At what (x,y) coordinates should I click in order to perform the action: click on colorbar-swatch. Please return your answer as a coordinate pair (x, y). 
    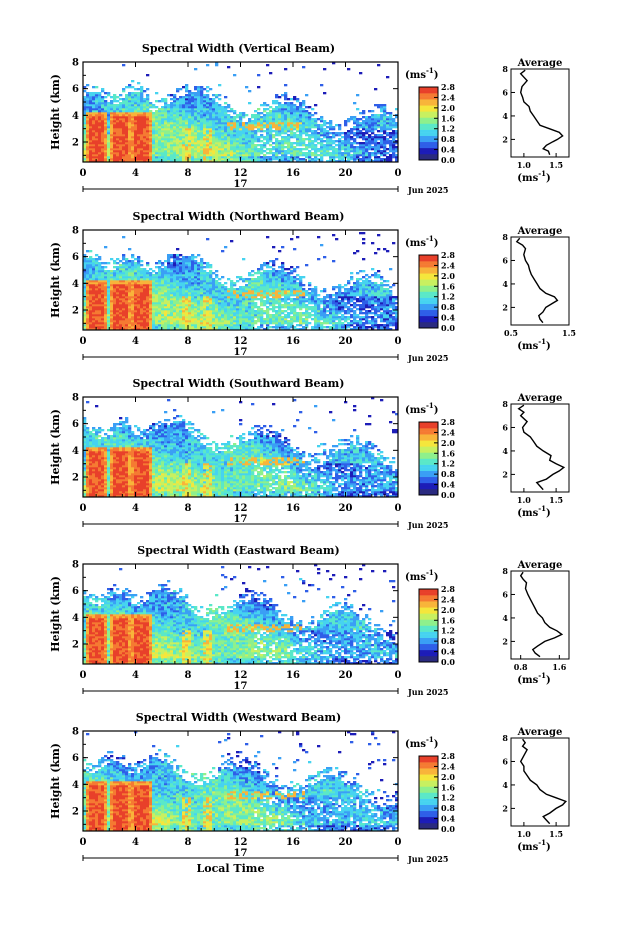
    Looking at the image, I should click on (428, 134).